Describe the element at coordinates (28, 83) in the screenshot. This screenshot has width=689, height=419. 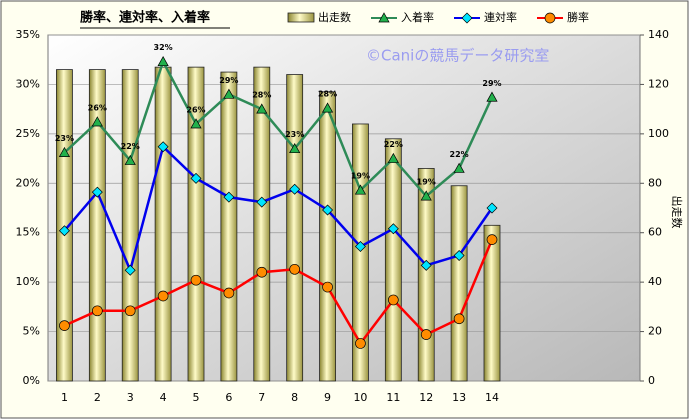
I see `y-tick-label: 30%` at that location.